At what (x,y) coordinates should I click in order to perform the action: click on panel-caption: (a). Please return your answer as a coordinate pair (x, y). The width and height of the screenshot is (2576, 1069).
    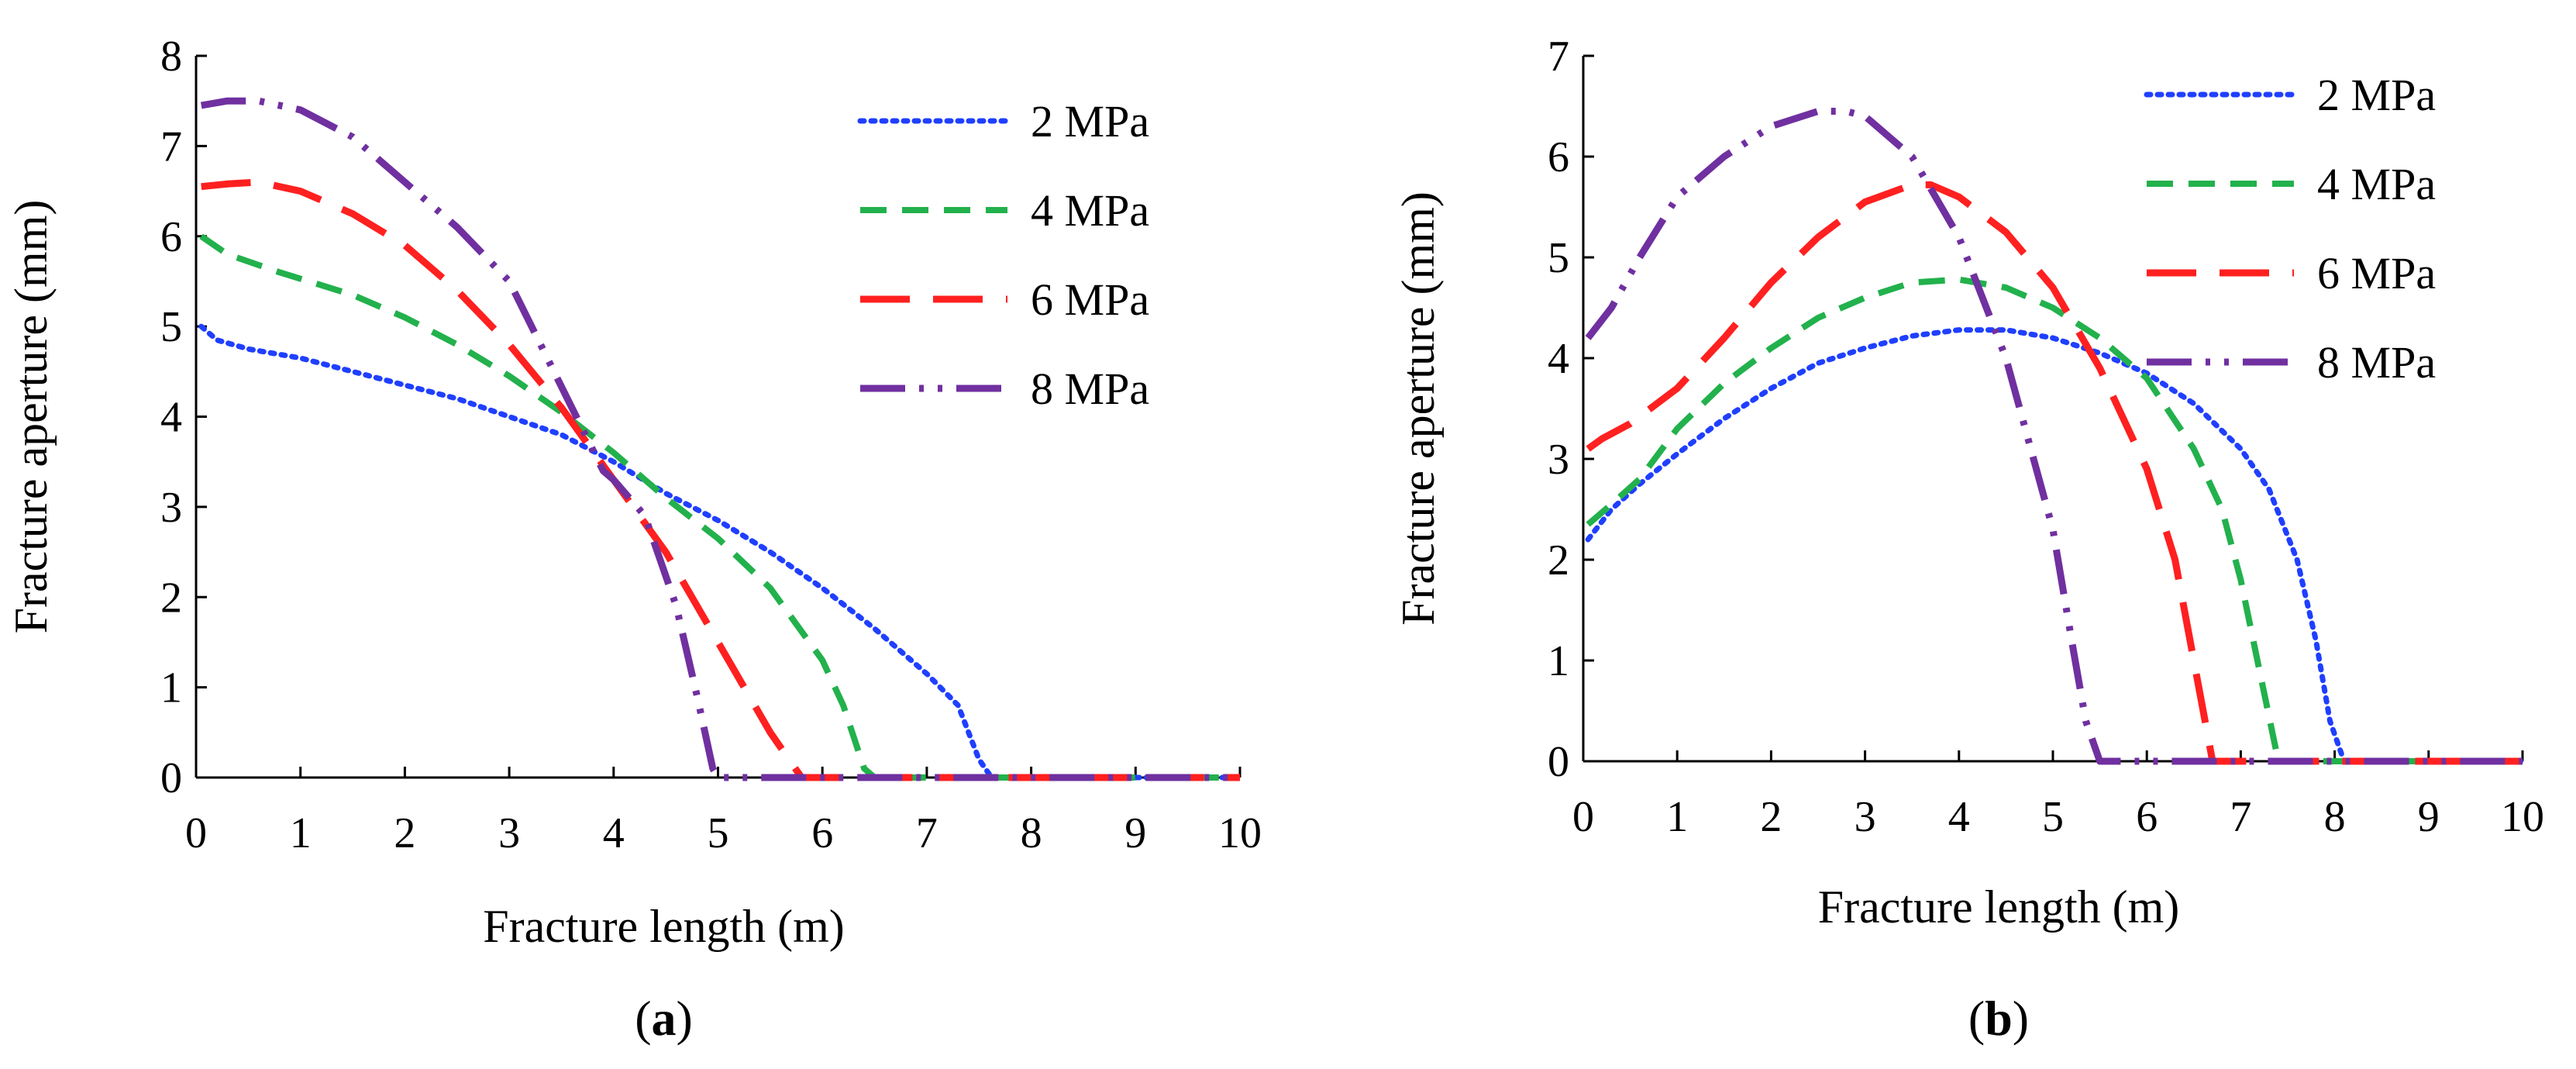
    Looking at the image, I should click on (664, 1018).